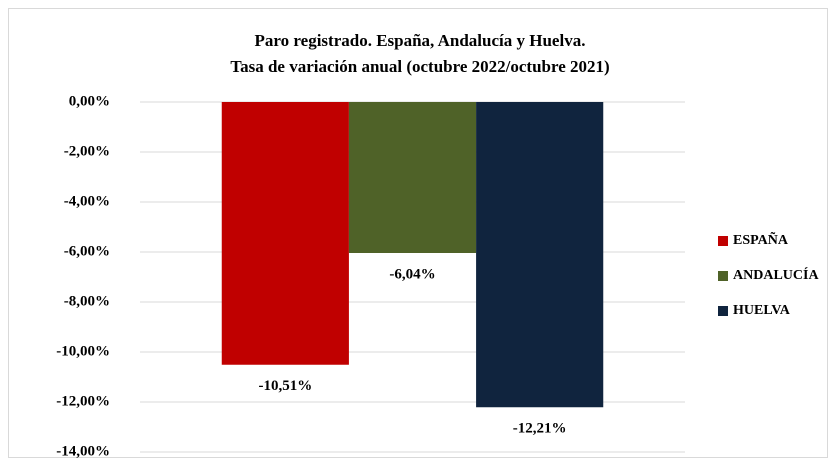 The width and height of the screenshot is (836, 464). What do you see at coordinates (83, 351) in the screenshot?
I see `y-tick-label: -10,00%` at bounding box center [83, 351].